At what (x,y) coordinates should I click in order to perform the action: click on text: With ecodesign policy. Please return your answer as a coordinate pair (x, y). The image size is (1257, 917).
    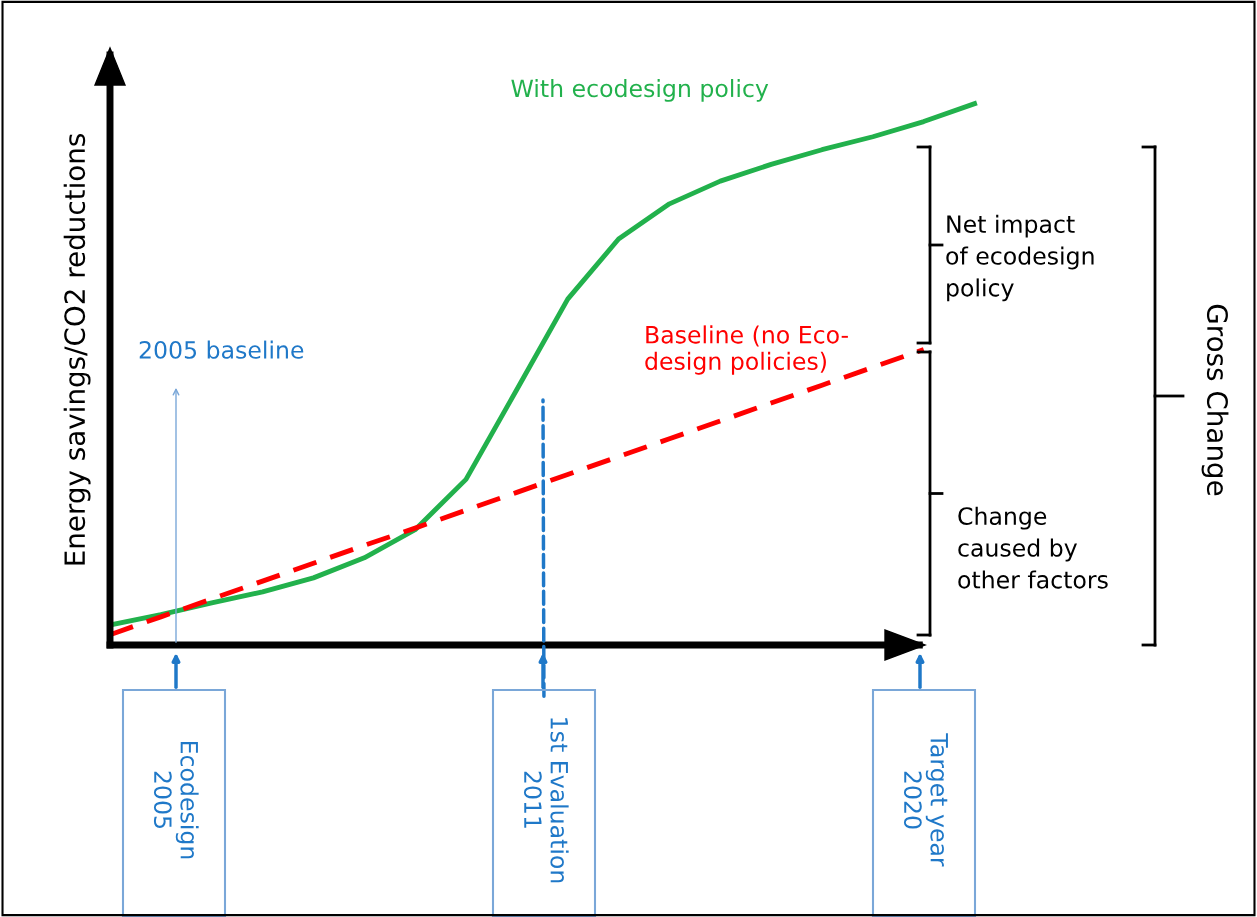
    Looking at the image, I should click on (640, 90).